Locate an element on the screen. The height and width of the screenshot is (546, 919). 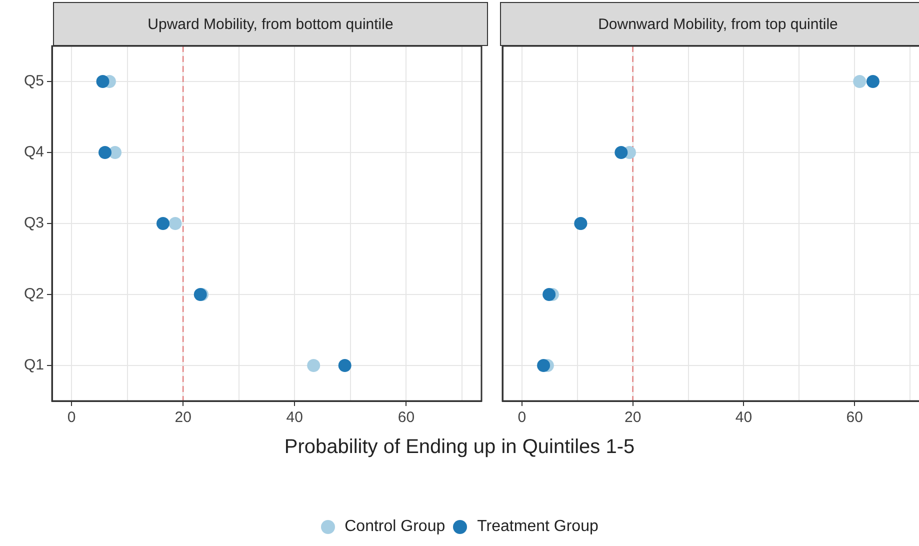
chart-title: Upward Mobility, from bottom quintile is located at coordinates (270, 24).